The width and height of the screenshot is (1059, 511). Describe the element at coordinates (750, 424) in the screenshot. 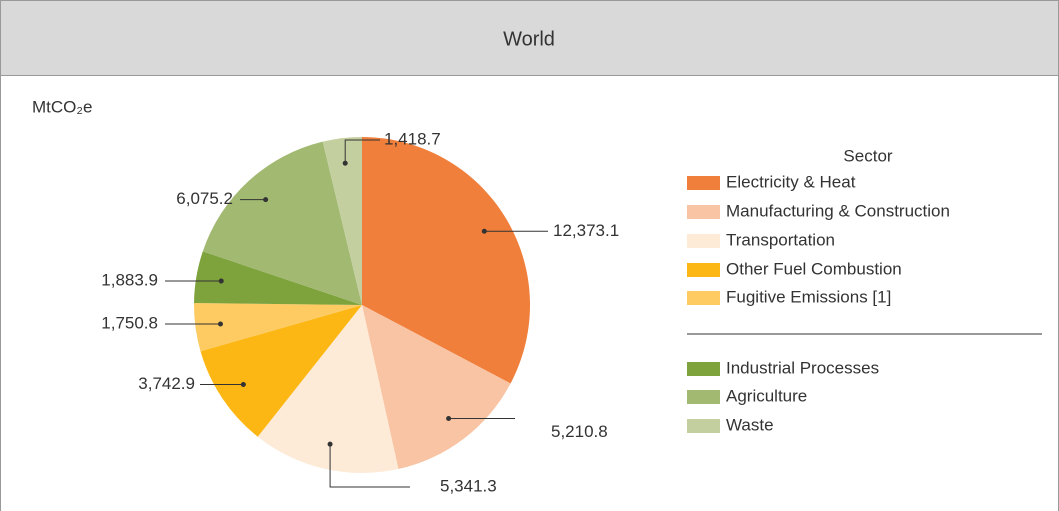

I see `legend-label: Waste` at that location.